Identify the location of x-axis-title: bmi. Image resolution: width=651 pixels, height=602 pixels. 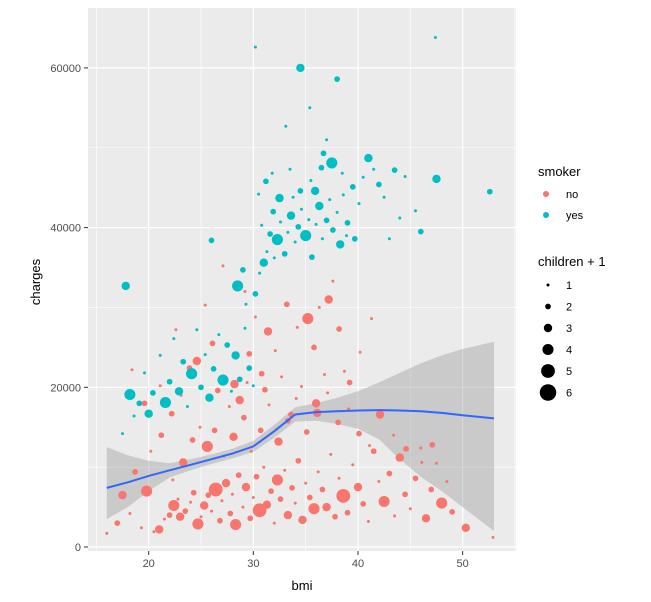
(302, 585).